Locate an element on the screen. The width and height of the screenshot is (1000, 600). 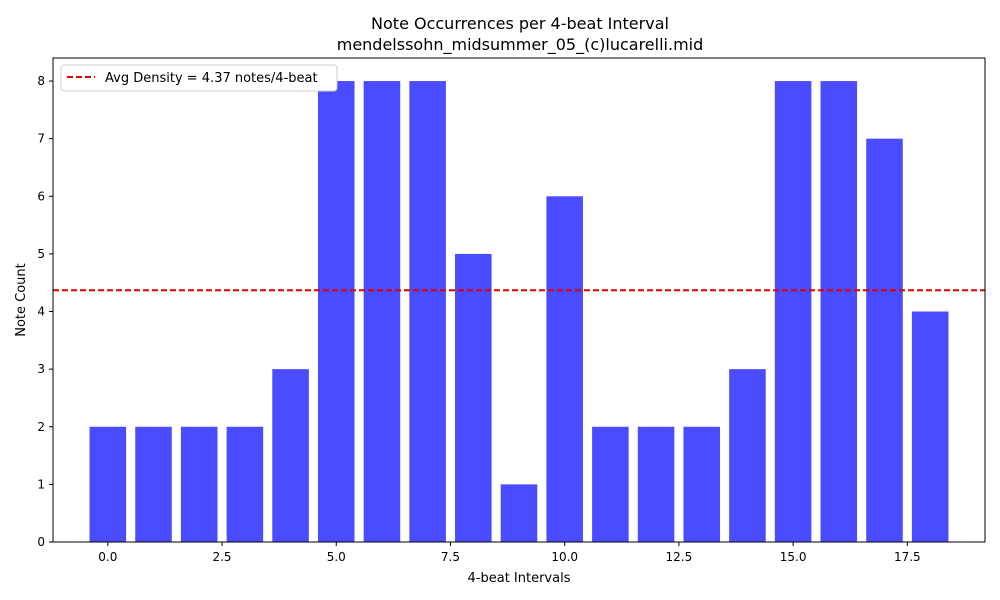
x-tick-label: 17.5 is located at coordinates (907, 557).